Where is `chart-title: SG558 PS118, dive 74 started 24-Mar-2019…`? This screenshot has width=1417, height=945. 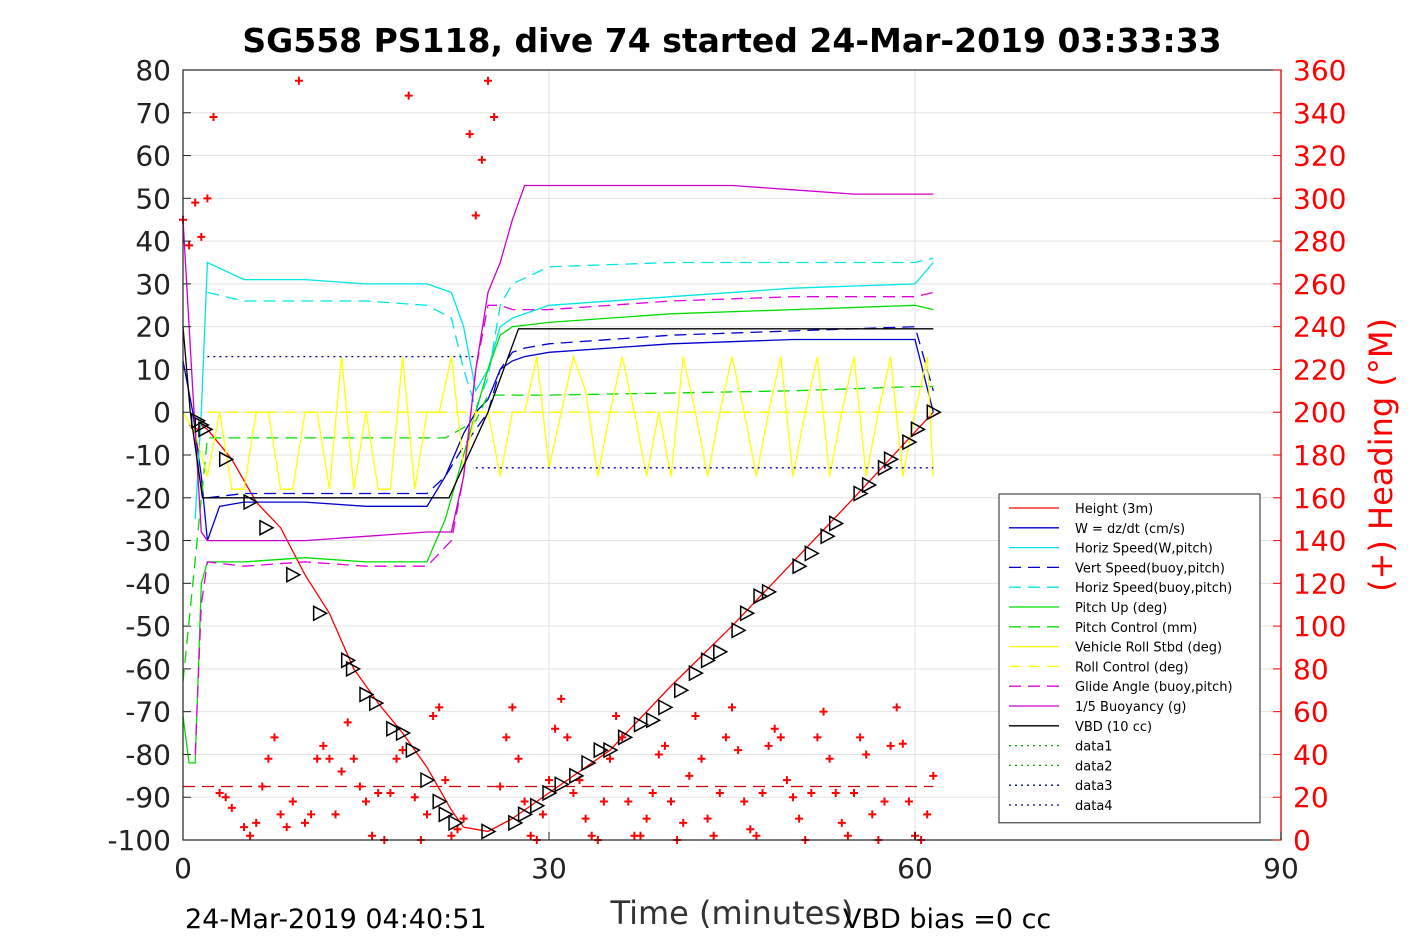
chart-title: SG558 PS118, dive 74 started 24-Mar-2019… is located at coordinates (731, 40).